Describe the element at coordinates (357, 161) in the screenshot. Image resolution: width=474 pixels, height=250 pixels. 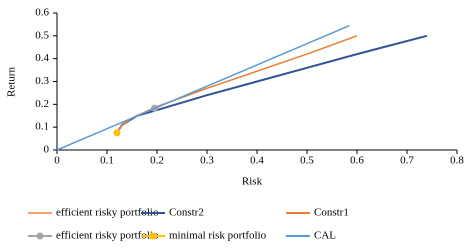
I see `x-tick-label: 0.6` at that location.